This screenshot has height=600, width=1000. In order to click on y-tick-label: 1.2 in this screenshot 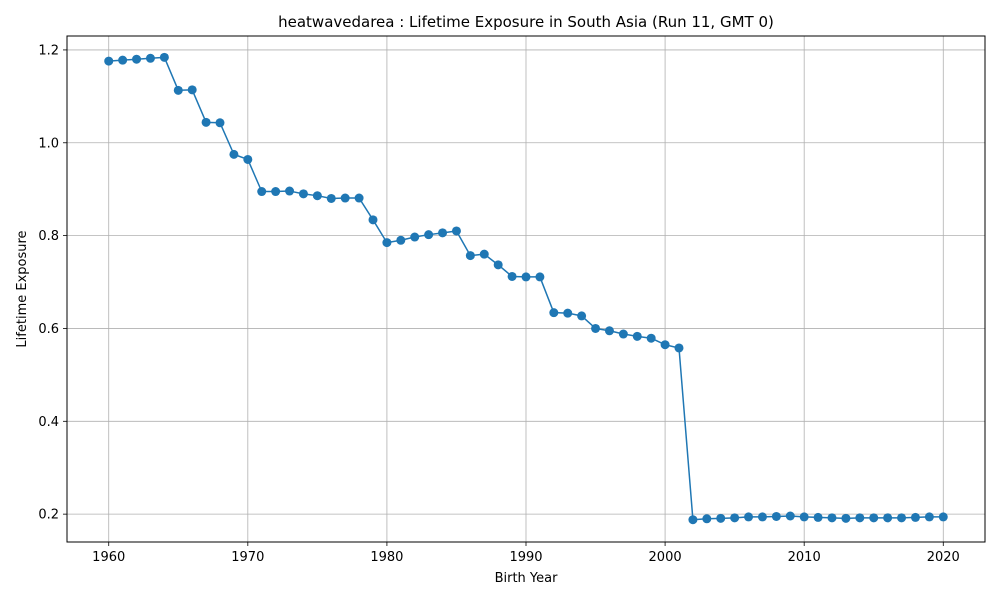, I will do `click(48, 50)`.